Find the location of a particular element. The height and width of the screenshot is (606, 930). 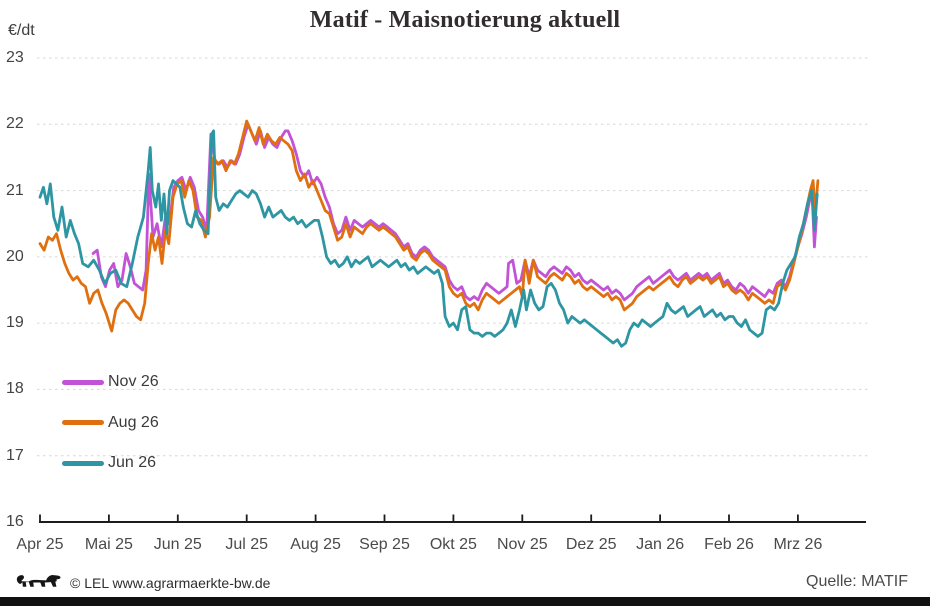

x-tick-label-mai-25: Mai 25 is located at coordinates (108, 544).